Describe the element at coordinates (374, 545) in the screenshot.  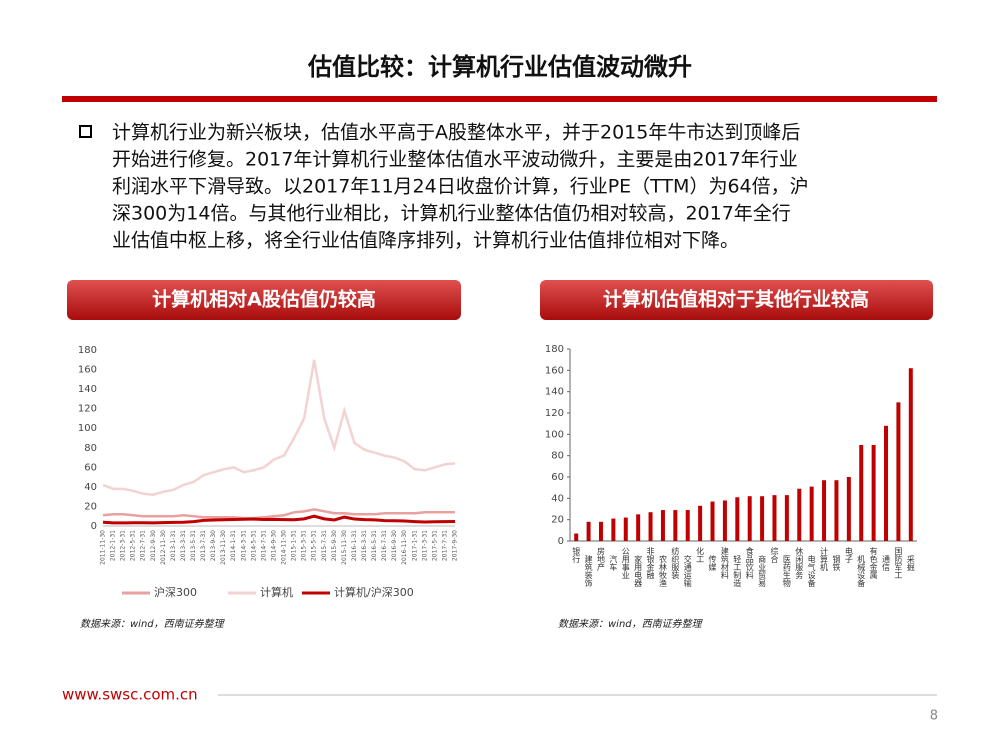
I see `x-tick-label: 2016-5-31` at that location.